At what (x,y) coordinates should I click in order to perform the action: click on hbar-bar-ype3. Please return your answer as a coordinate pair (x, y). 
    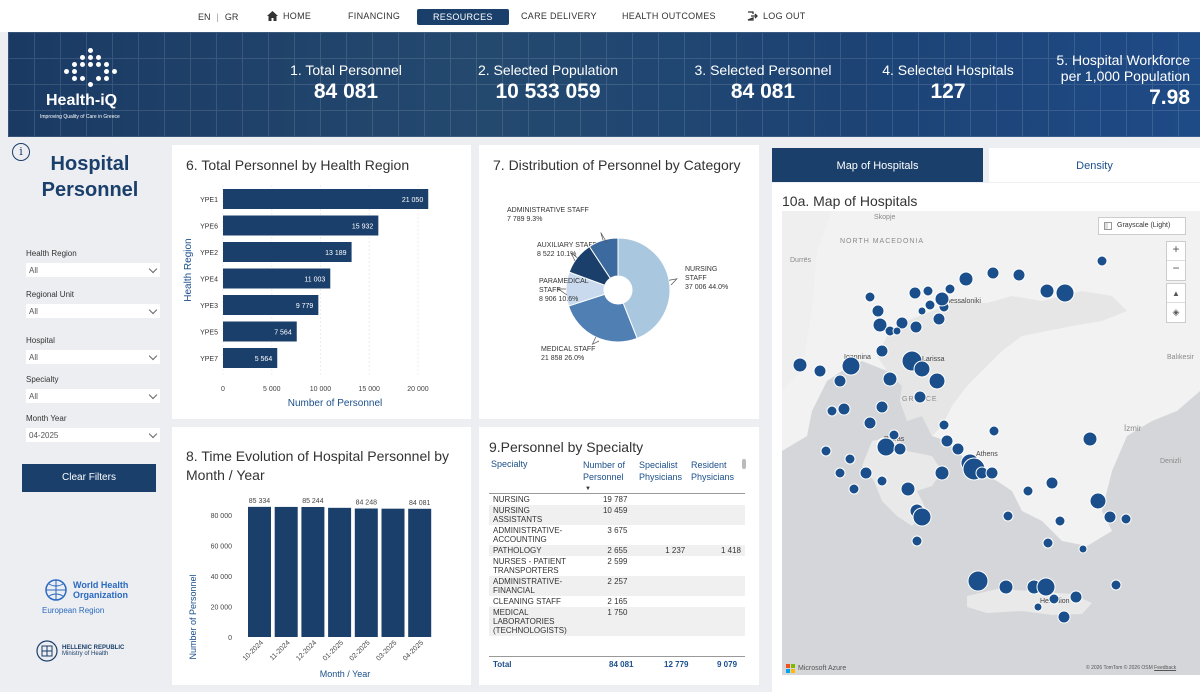
    Looking at the image, I should click on (271, 305).